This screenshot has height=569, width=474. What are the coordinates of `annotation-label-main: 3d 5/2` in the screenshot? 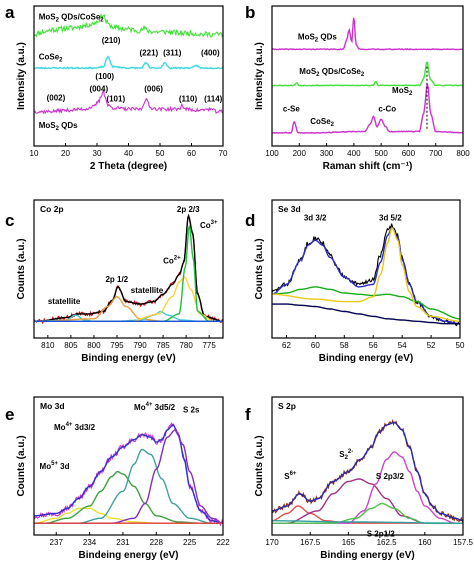 It's located at (390, 218).